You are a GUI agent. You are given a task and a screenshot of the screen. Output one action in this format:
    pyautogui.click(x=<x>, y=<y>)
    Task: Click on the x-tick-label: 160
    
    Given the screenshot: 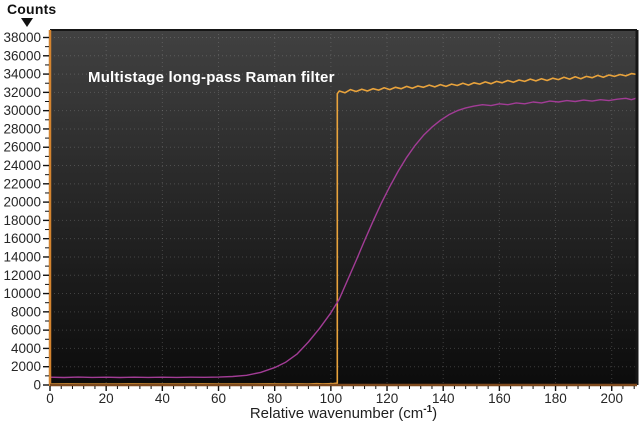 What is the action you would take?
    pyautogui.click(x=499, y=398)
    